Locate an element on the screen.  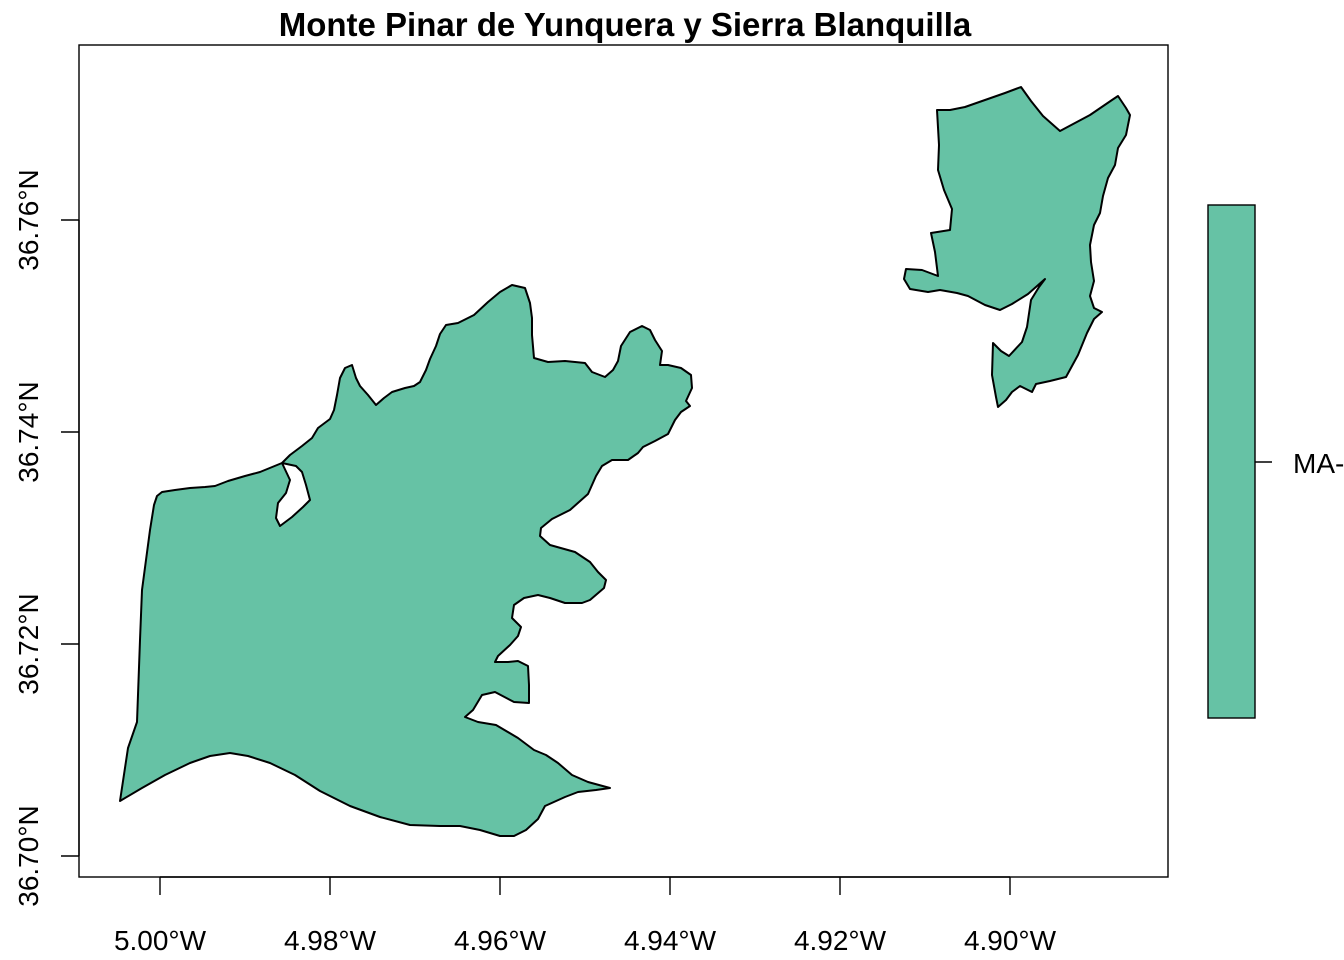
region-west-hole is located at coordinates (293, 494).